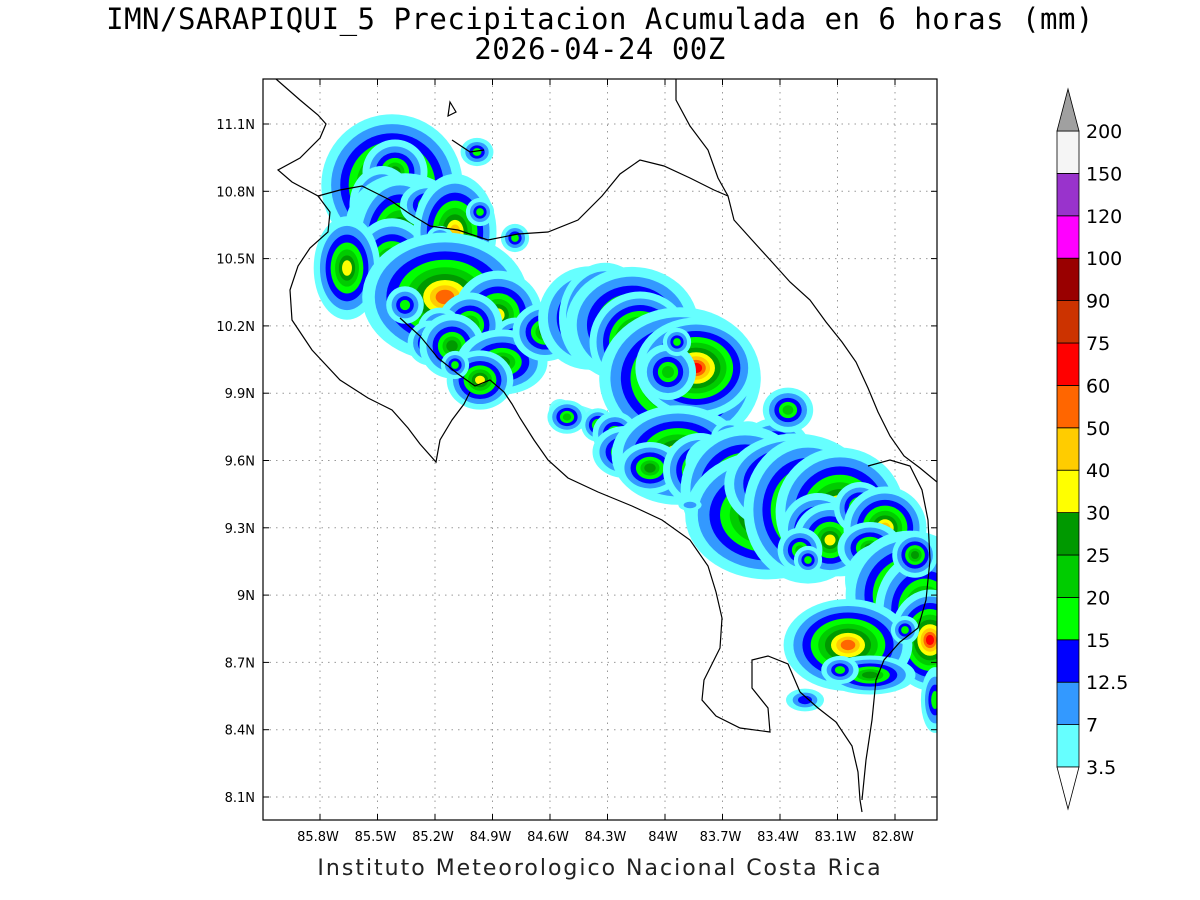 The height and width of the screenshot is (900, 1200). I want to click on lon-tick-label: 84W, so click(663, 837).